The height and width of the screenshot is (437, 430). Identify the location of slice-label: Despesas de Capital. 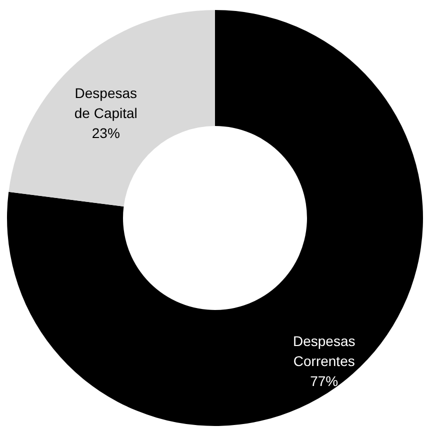
(106, 103).